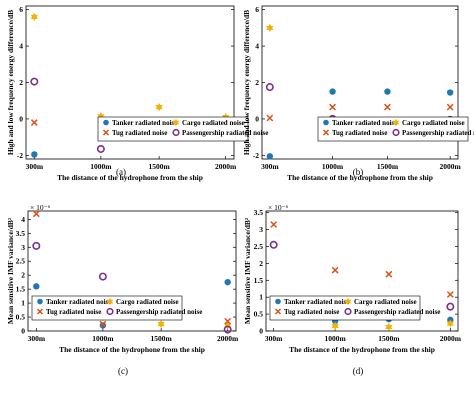  I want to click on y-tick-label: 1.5, so click(259, 280).